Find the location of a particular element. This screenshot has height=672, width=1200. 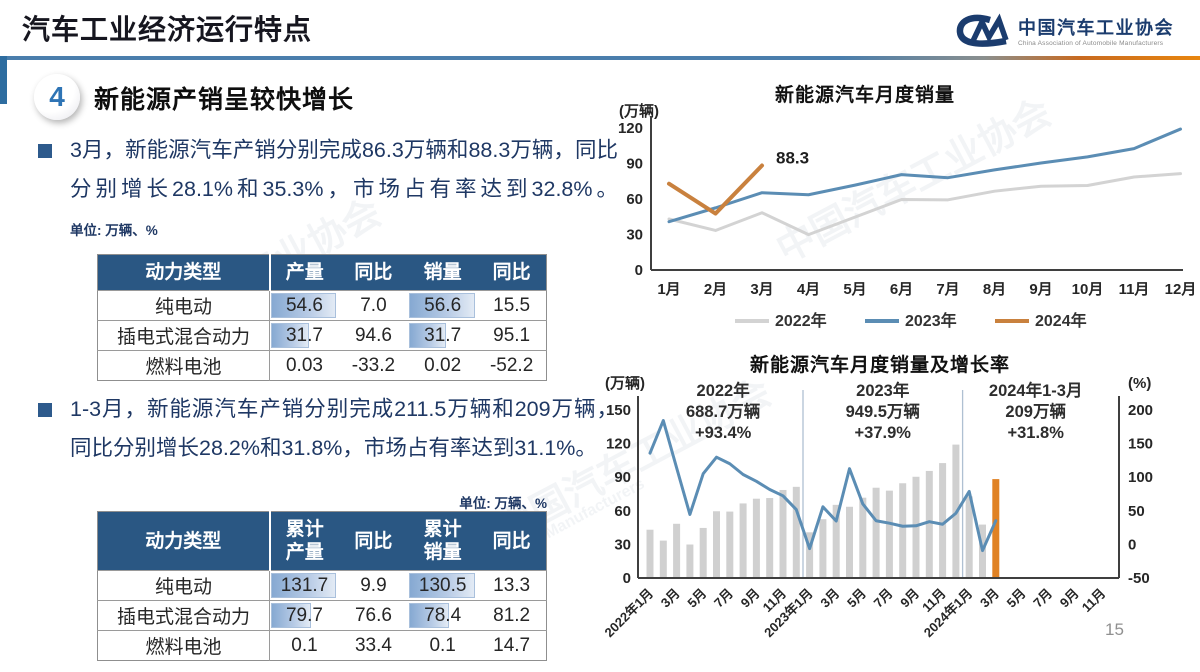

table-row: 纯电动 54.6 7.0 56.6 15.5 is located at coordinates (322, 305).